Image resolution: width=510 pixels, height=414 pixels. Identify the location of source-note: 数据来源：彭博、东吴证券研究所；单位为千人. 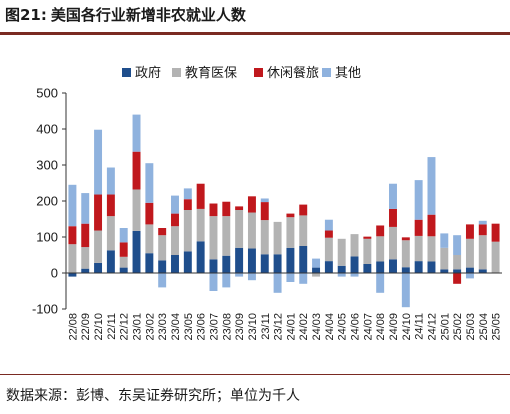
(153, 396).